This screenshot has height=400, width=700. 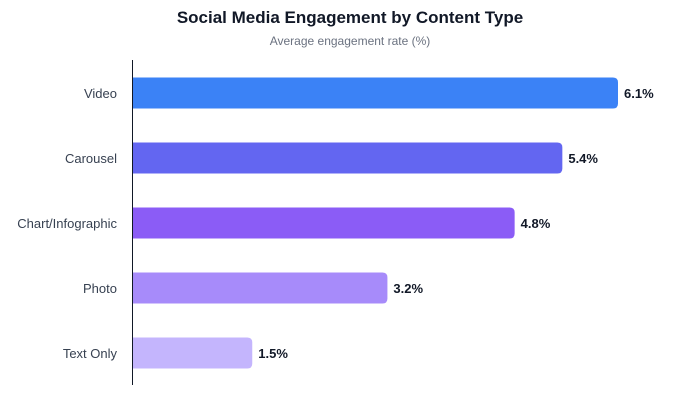 What do you see at coordinates (583, 158) in the screenshot?
I see `data-label: 5.4%` at bounding box center [583, 158].